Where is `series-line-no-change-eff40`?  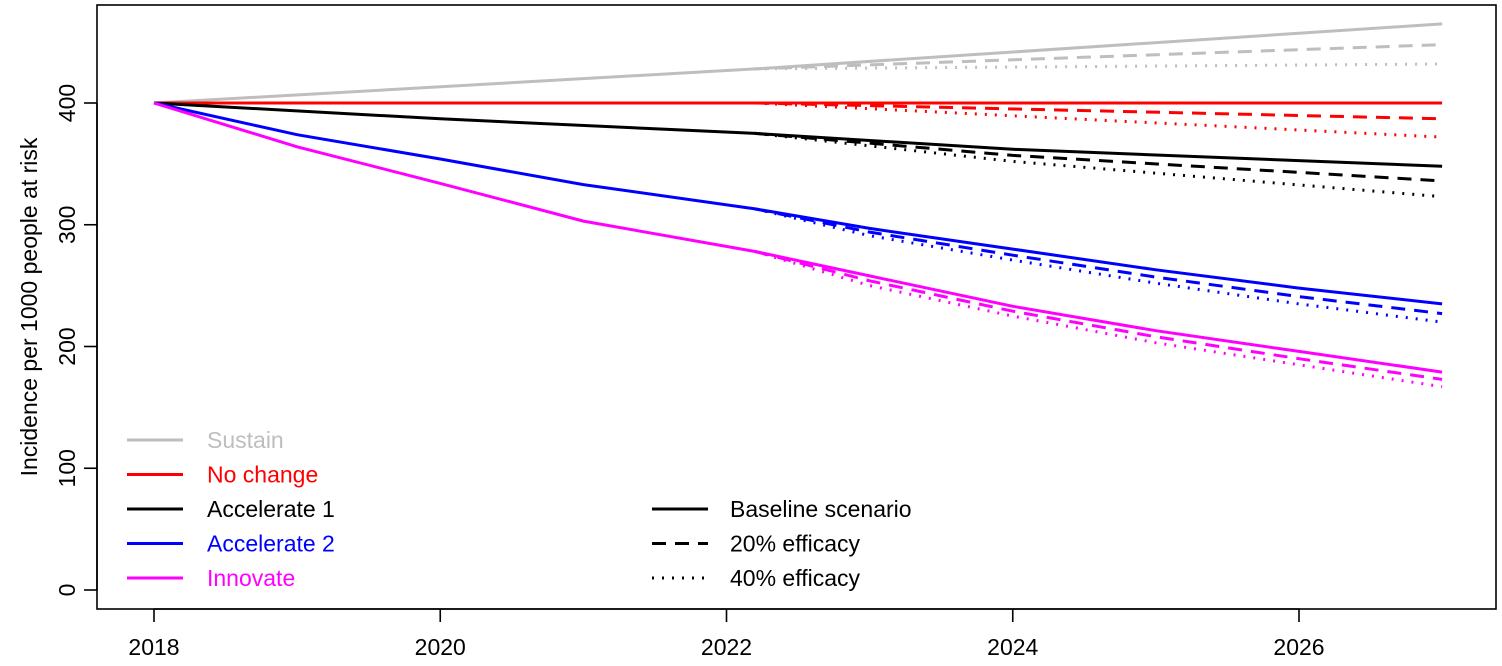
series-line-no-change-eff40 is located at coordinates (1099, 120).